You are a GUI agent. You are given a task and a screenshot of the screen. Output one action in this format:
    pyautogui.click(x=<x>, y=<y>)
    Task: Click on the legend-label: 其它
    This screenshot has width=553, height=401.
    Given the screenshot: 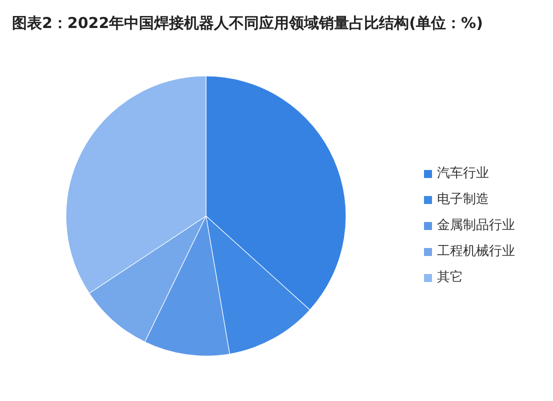 What is the action you would take?
    pyautogui.click(x=450, y=278)
    